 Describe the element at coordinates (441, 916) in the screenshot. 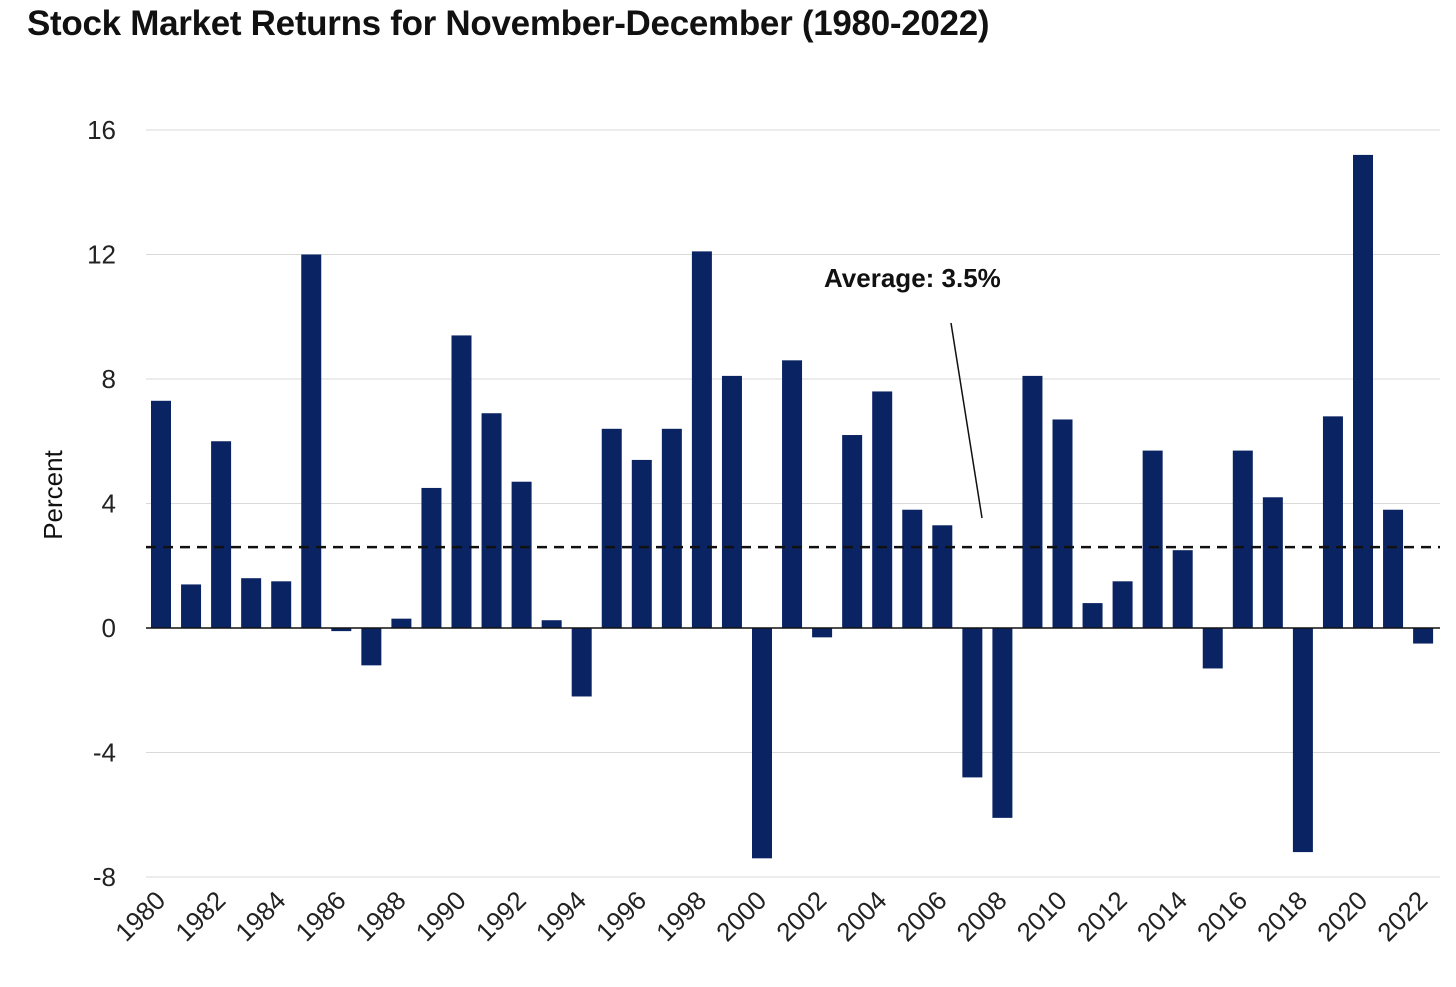

I see `x-tick-label: 1990` at that location.